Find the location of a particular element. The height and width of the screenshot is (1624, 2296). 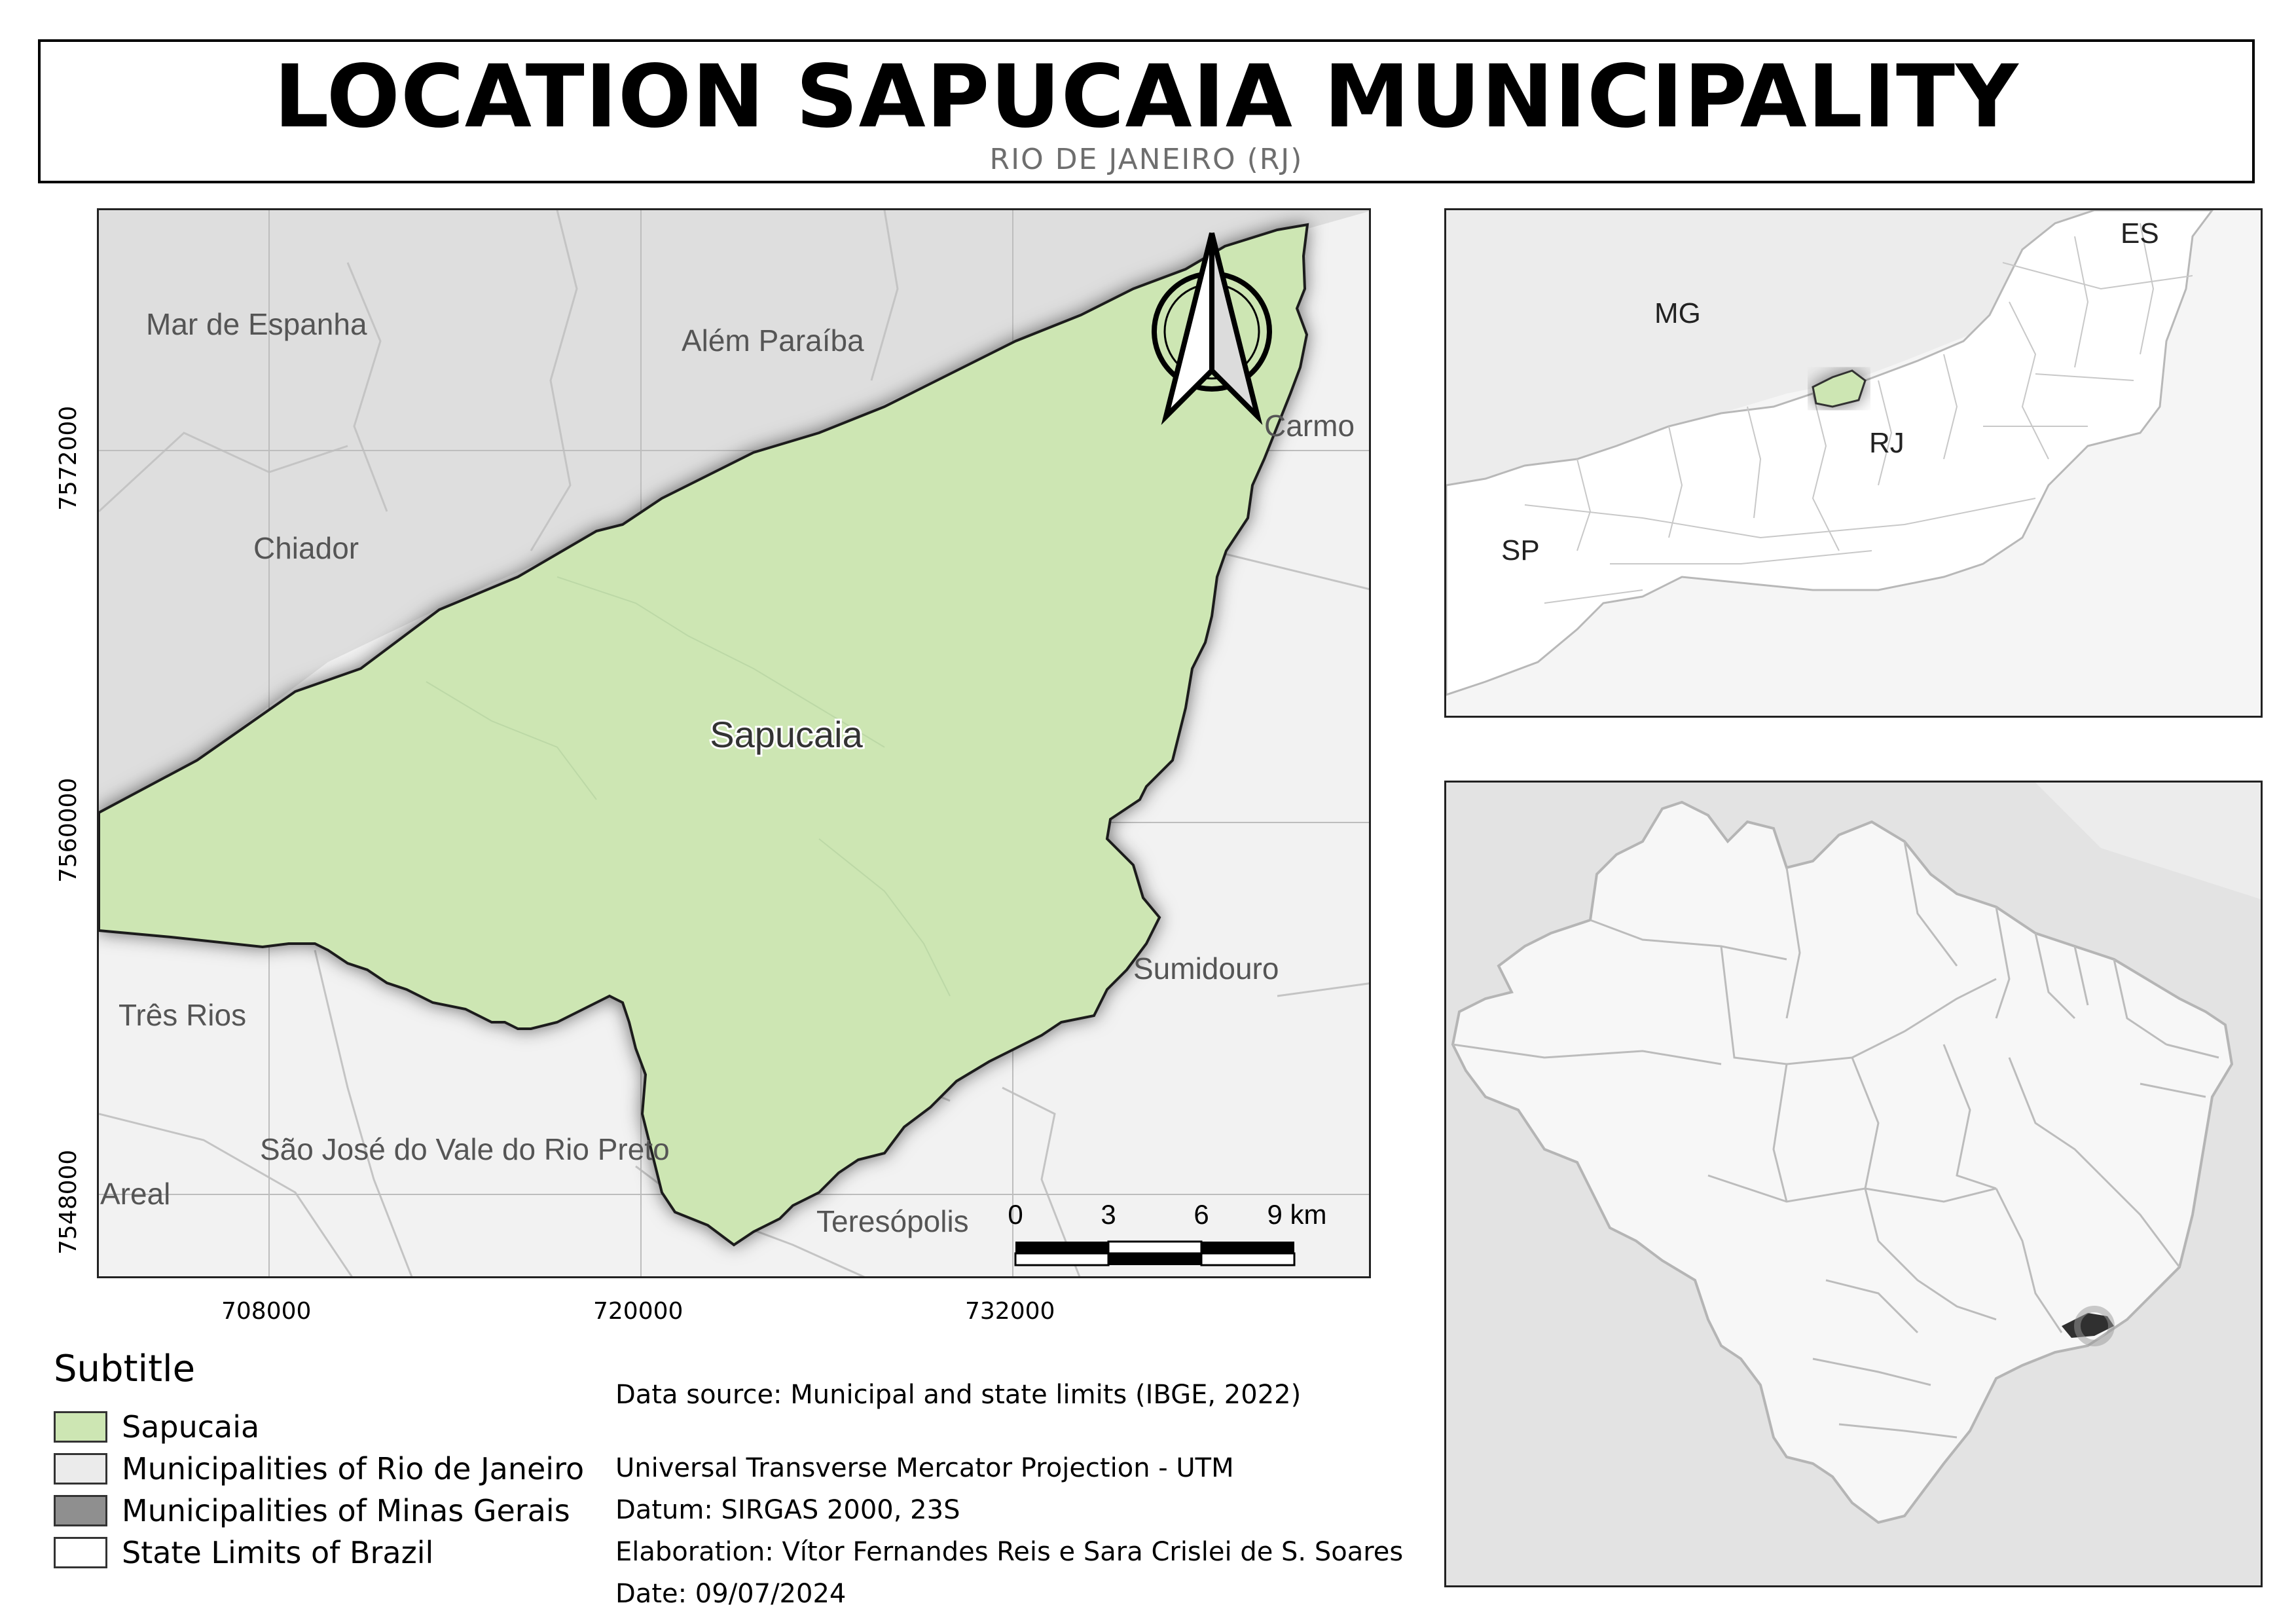

scale-bar: 0 3 6 9 km is located at coordinates (1167, 1232).